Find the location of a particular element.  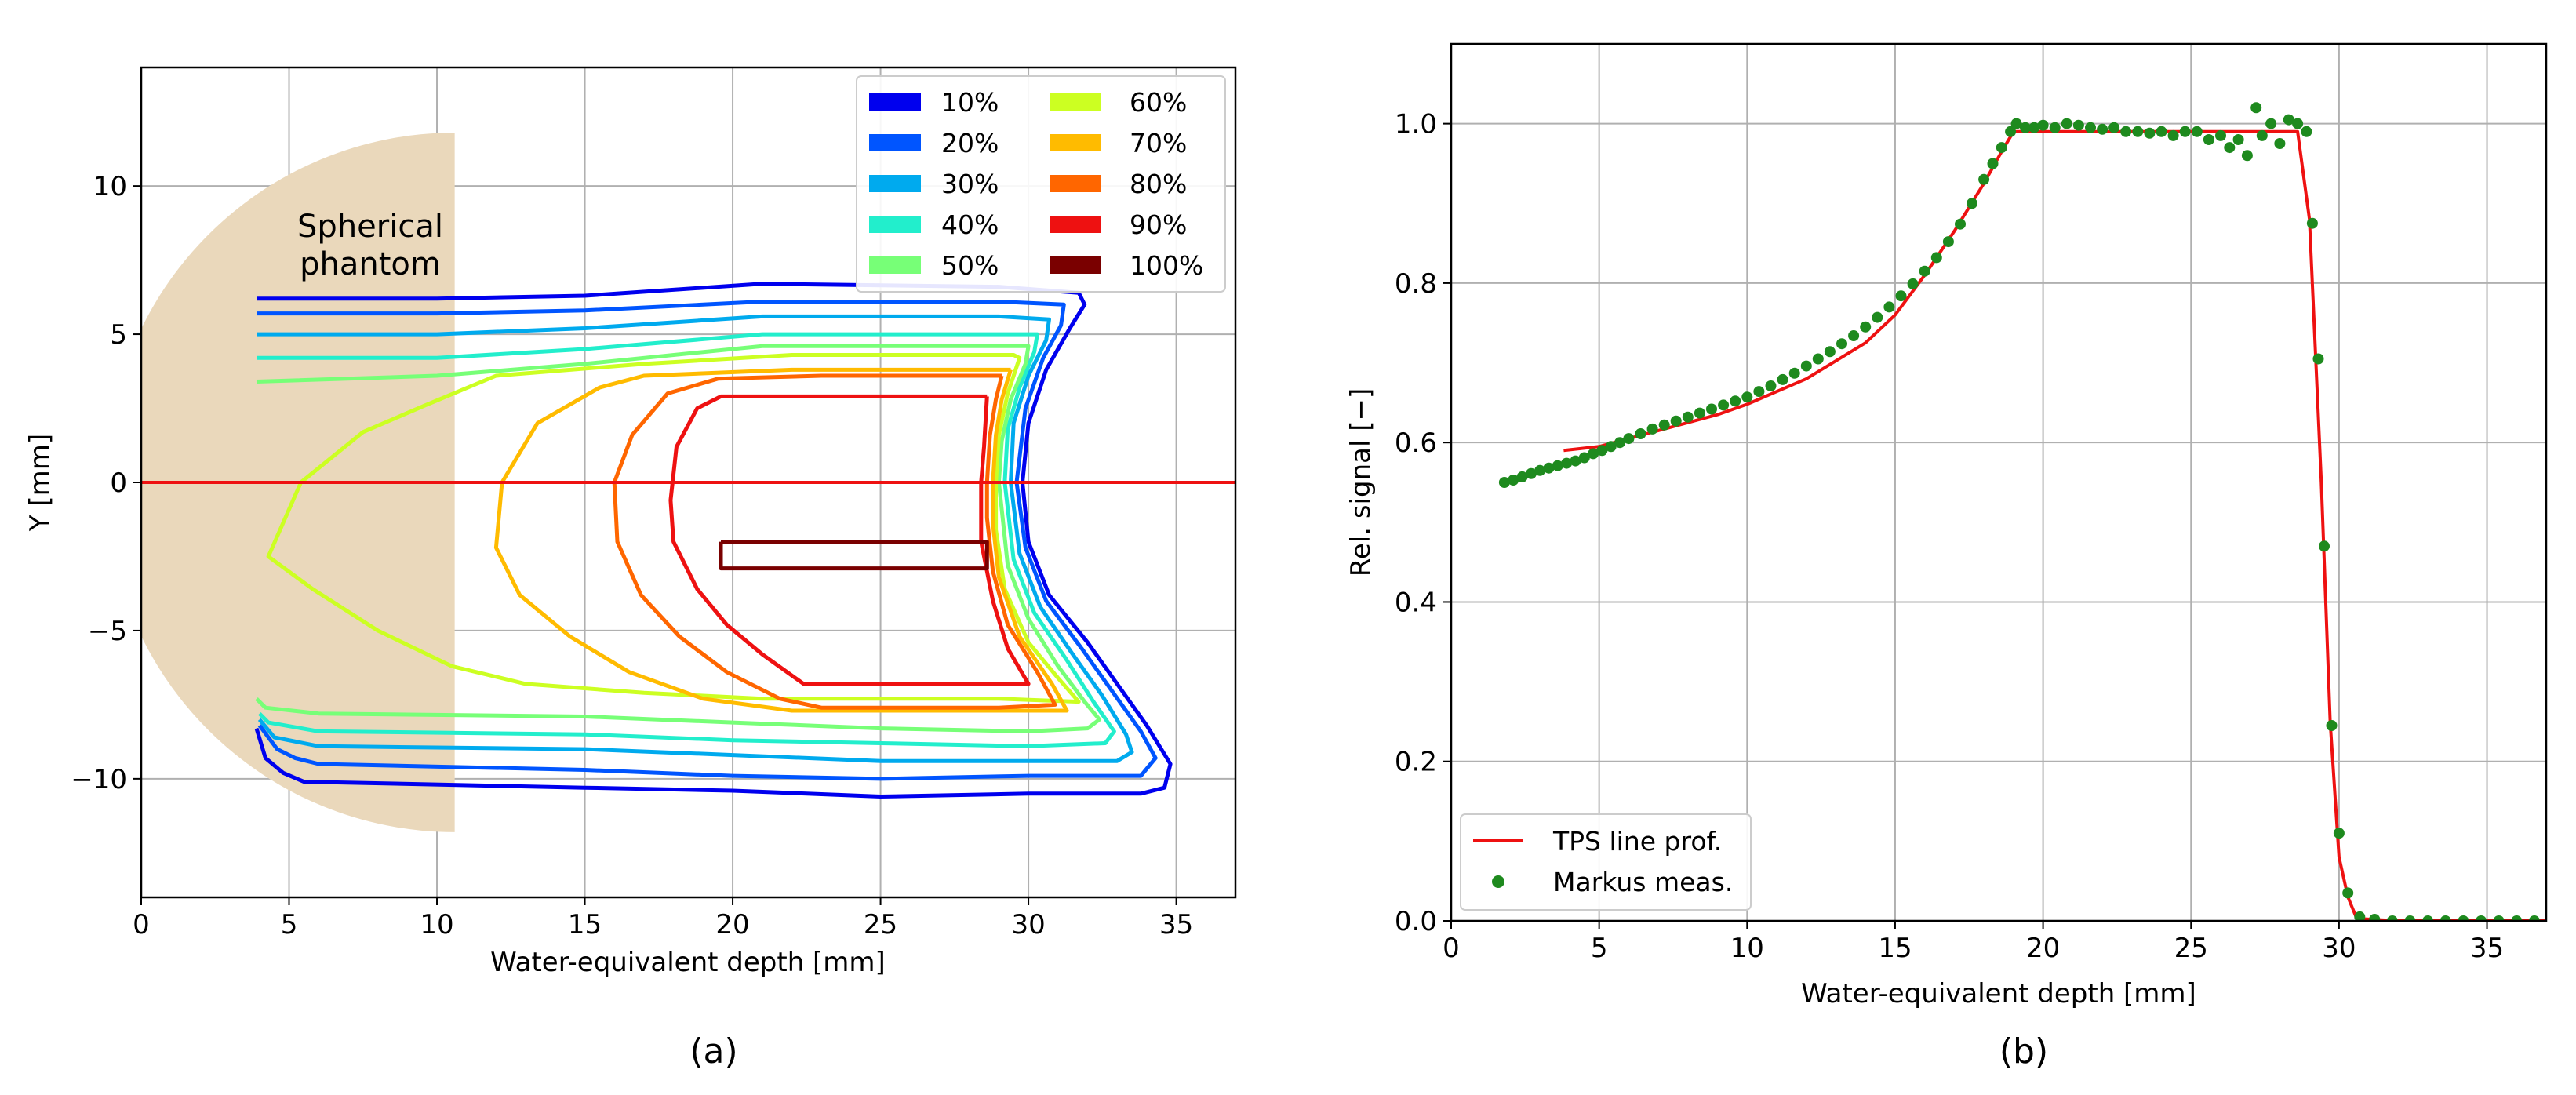

panel-b-y-axis-label: Rel. signal [−] is located at coordinates (1361, 483).